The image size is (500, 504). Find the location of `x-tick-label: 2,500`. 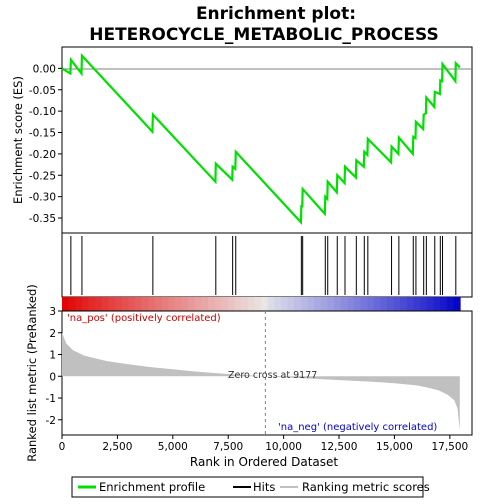

x-tick-label: 2,500 is located at coordinates (117, 447).